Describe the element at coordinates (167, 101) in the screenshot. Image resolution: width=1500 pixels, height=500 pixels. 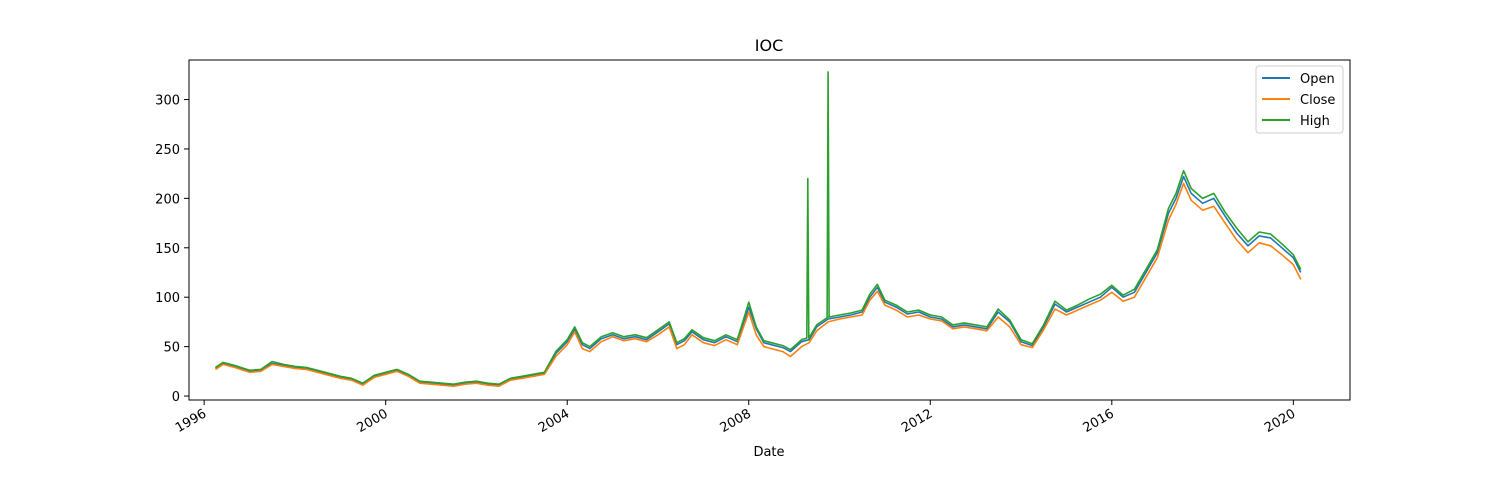
I see `y-tick-label: 300` at that location.